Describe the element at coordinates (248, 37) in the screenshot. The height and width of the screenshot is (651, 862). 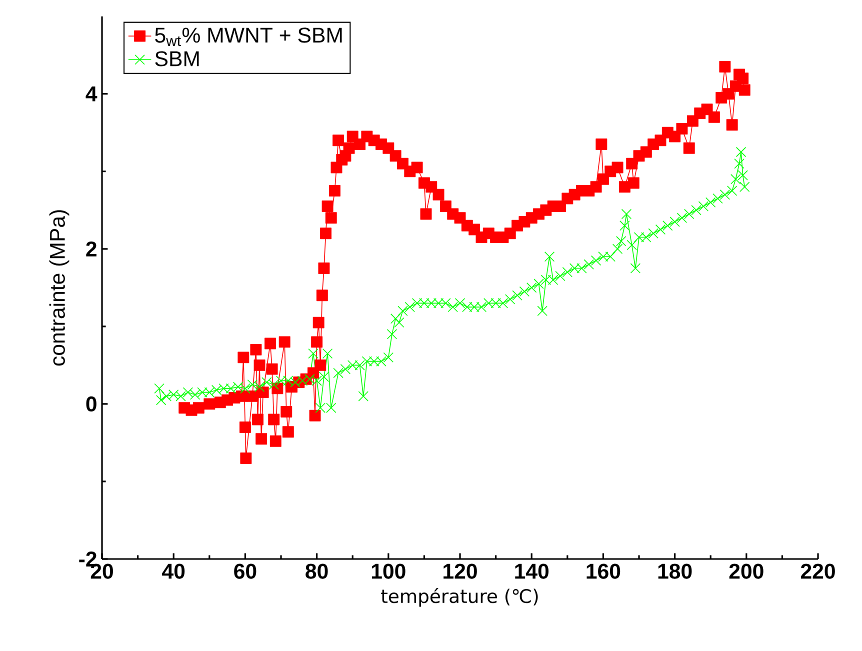
I see `legend-label: 5$_{wt}$% MWNT + SBM` at that location.